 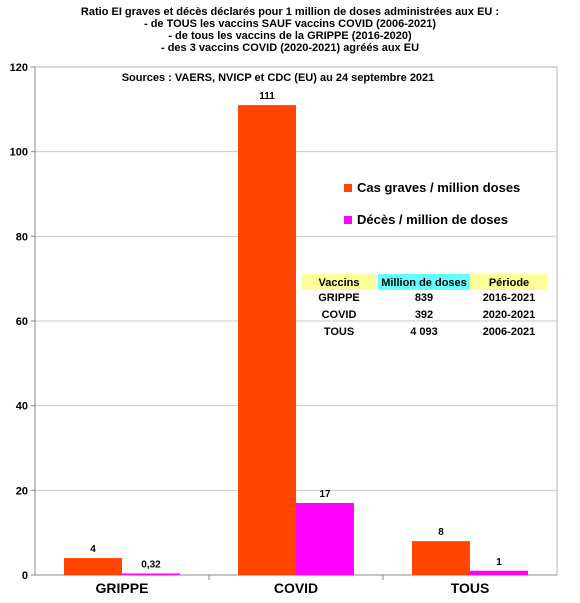 I want to click on data-label: 8, so click(x=441, y=532).